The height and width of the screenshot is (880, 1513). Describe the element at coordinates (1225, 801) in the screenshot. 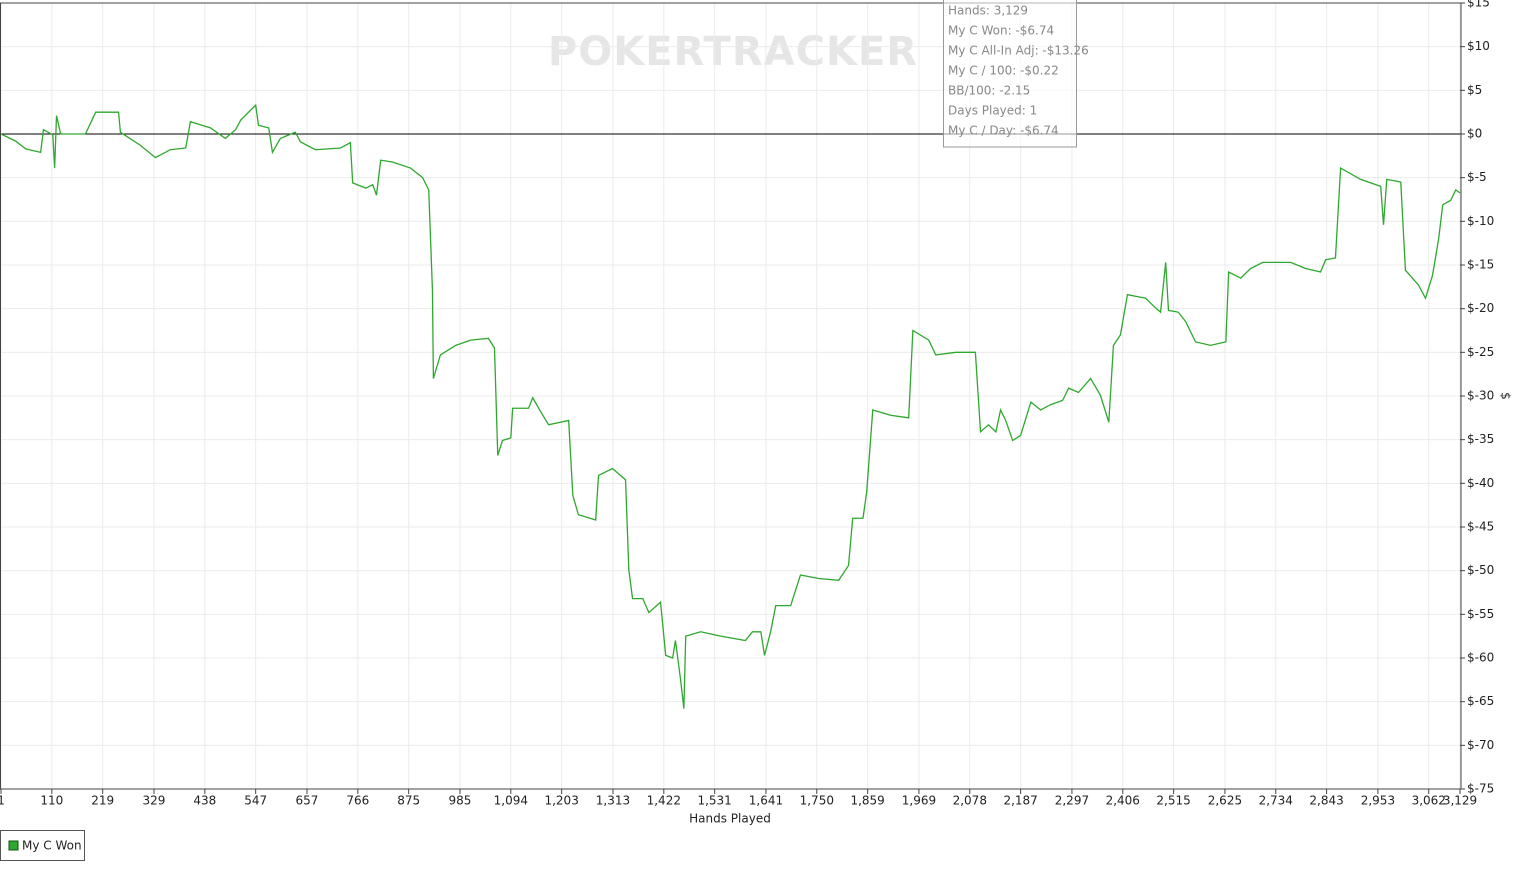

I see `x-tick-label: 2,625` at that location.